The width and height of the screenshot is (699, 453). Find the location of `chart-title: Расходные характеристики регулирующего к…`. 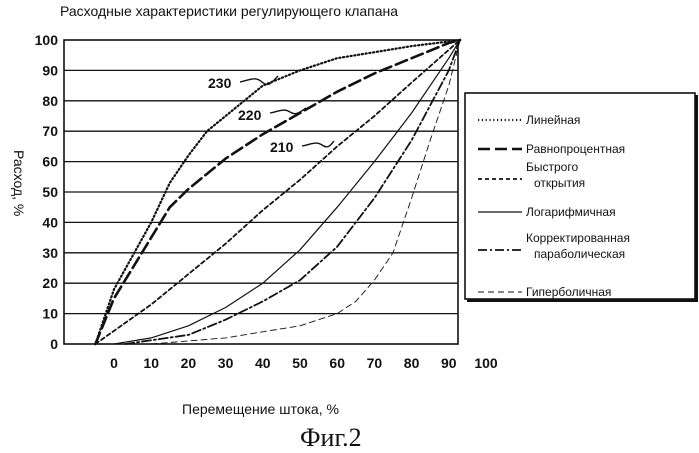

chart-title: Расходные характеристики регулирующего к… is located at coordinates (229, 11).